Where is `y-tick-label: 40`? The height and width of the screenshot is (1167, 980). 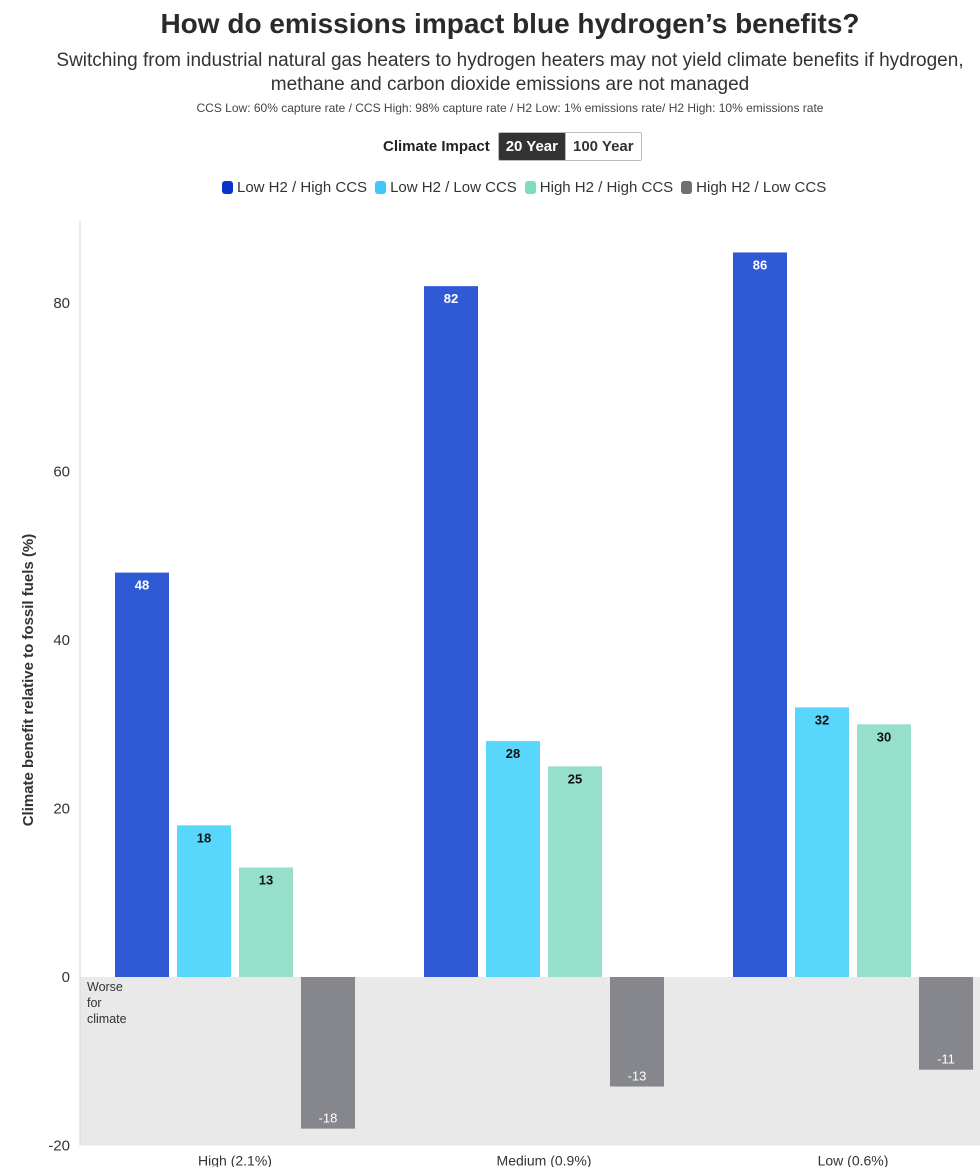 y-tick-label: 40 is located at coordinates (61, 640).